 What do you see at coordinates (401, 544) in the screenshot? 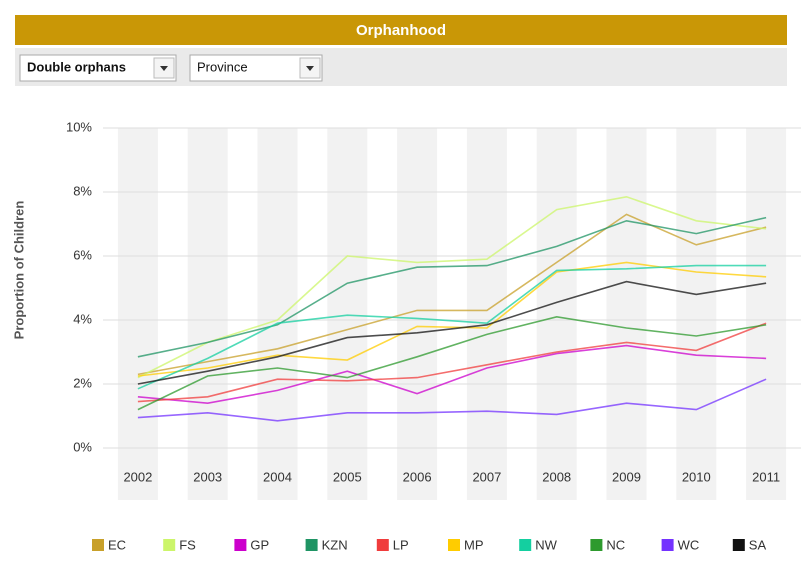
I see `legend-label: LP` at bounding box center [401, 544].